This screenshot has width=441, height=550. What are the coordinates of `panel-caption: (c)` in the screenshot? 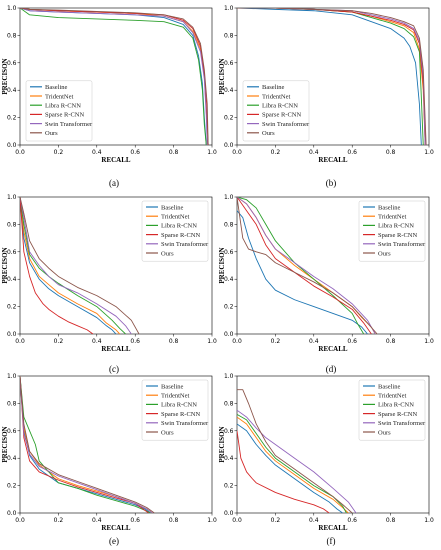 It's located at (114, 369).